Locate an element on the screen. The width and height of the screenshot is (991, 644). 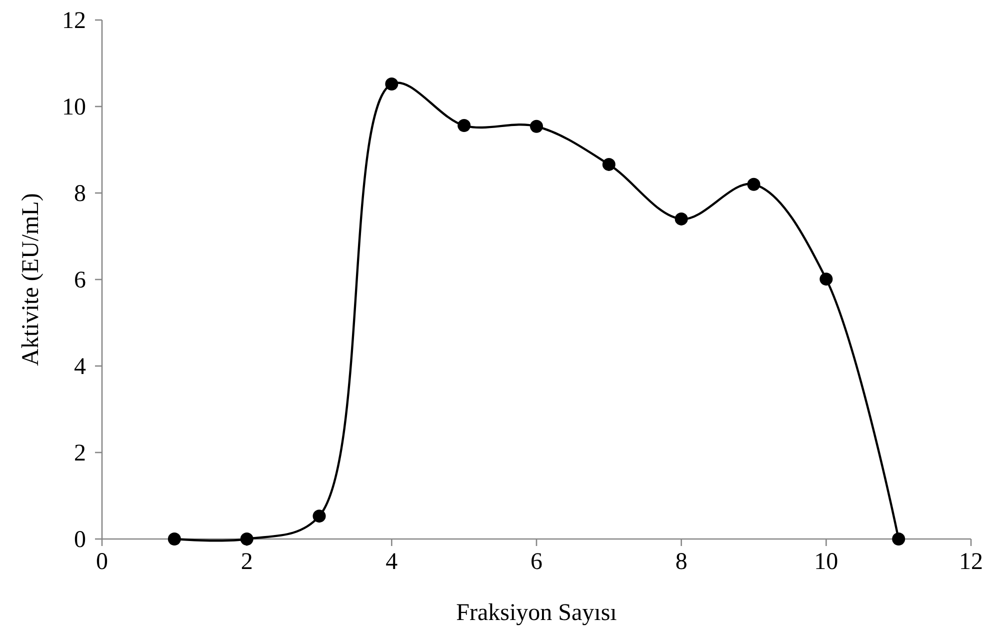
x-tick-label: 0 is located at coordinates (102, 562).